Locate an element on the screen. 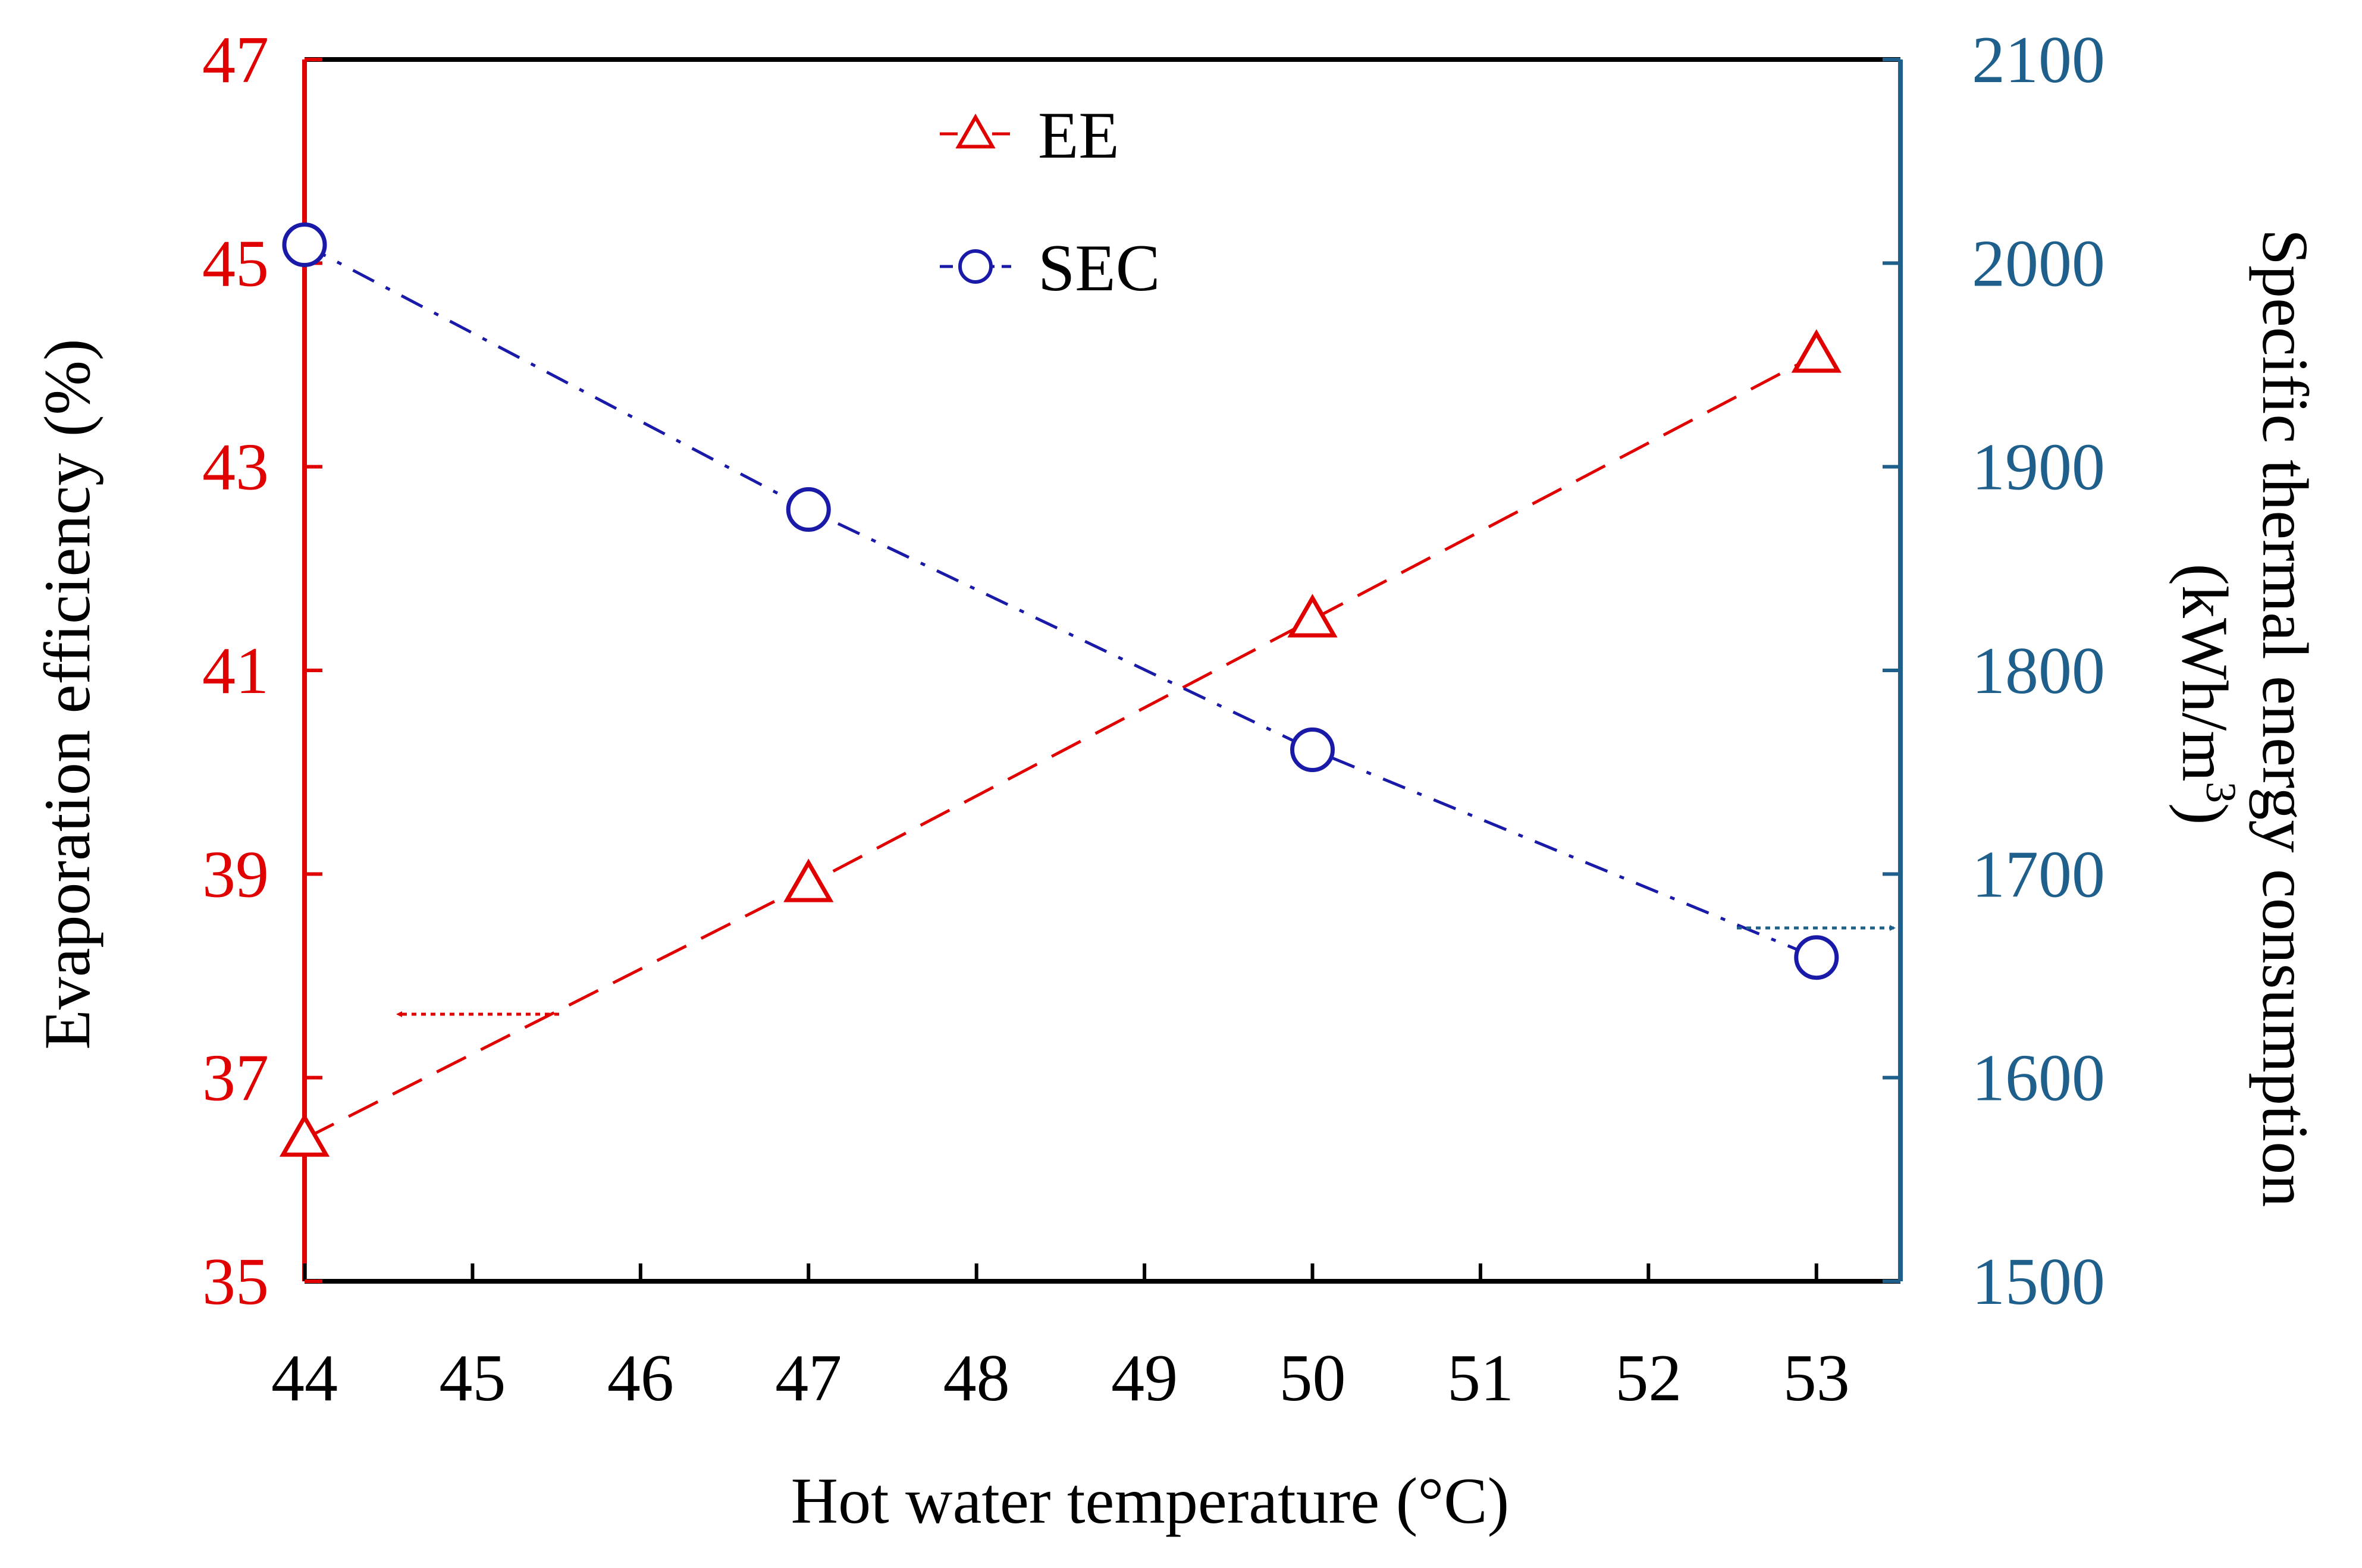 This screenshot has width=2362, height=1568. x-tick-label: 44 is located at coordinates (305, 1378).